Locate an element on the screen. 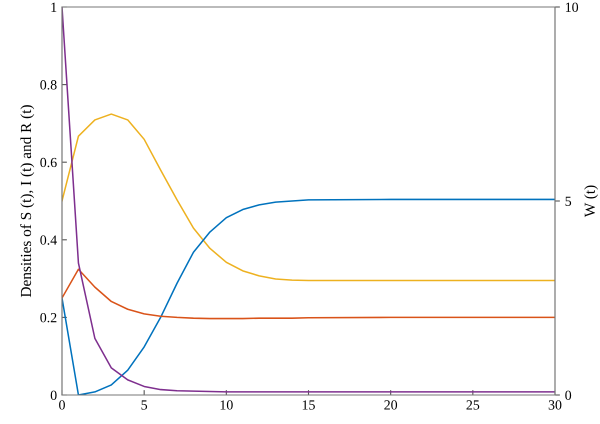  y-tick-label: 1 is located at coordinates (53, 7).